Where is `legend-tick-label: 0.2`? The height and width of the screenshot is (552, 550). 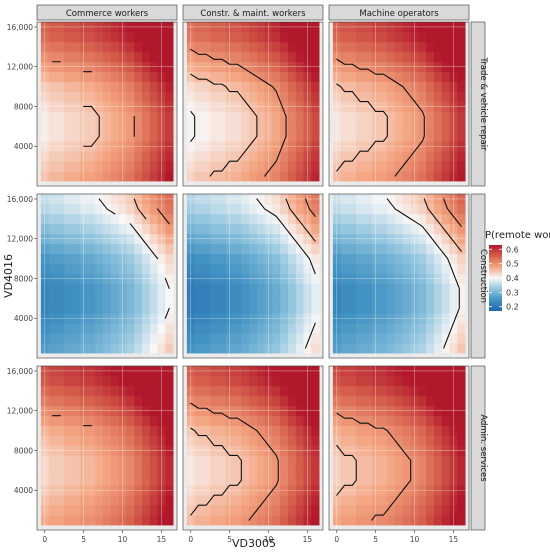 legend-tick-label: 0.2 is located at coordinates (512, 307).